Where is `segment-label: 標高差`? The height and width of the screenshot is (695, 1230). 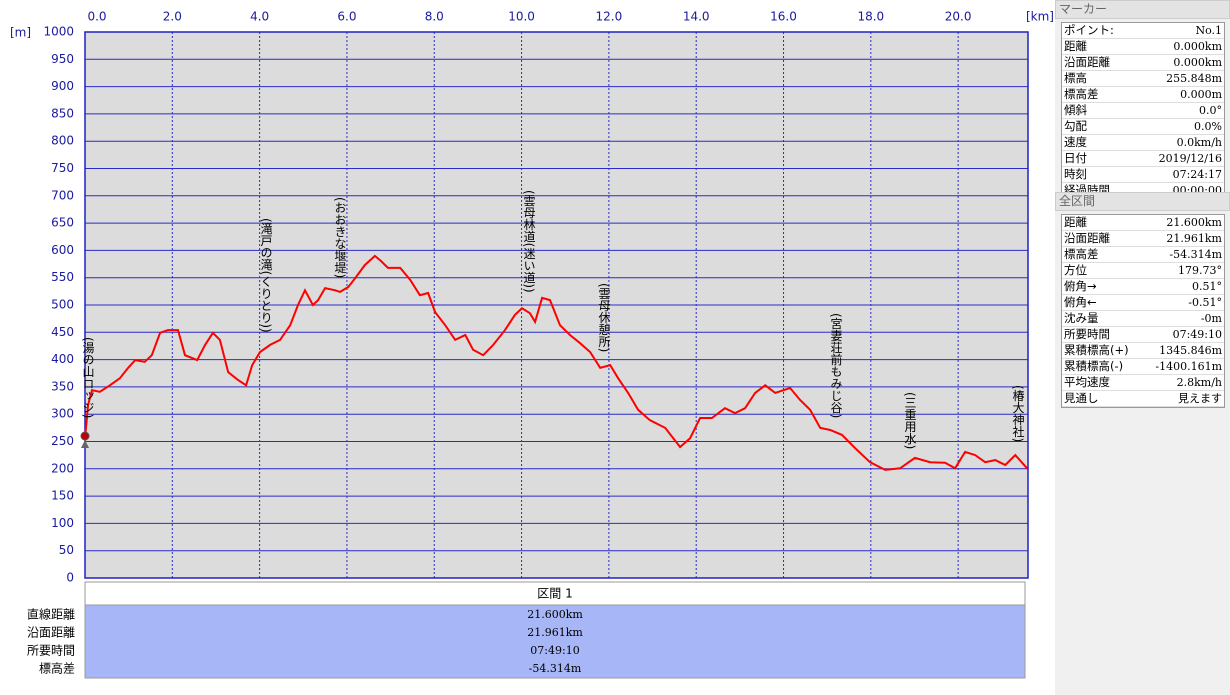 segment-label: 標高差 is located at coordinates (57, 669).